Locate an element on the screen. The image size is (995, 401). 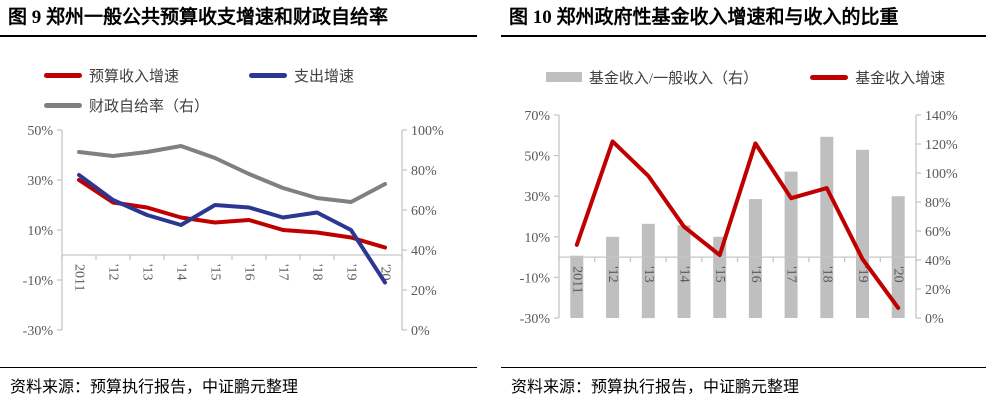
figure-9-legend-row-2: 财政自给率（右） is located at coordinates (244, 105).